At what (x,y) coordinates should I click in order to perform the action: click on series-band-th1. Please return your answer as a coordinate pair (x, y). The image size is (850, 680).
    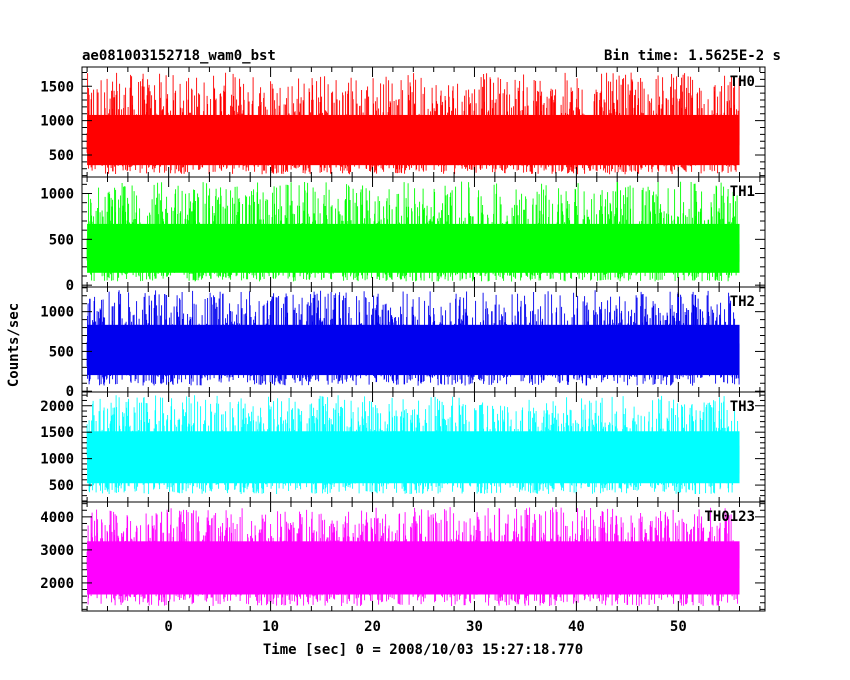
    Looking at the image, I should click on (413, 248).